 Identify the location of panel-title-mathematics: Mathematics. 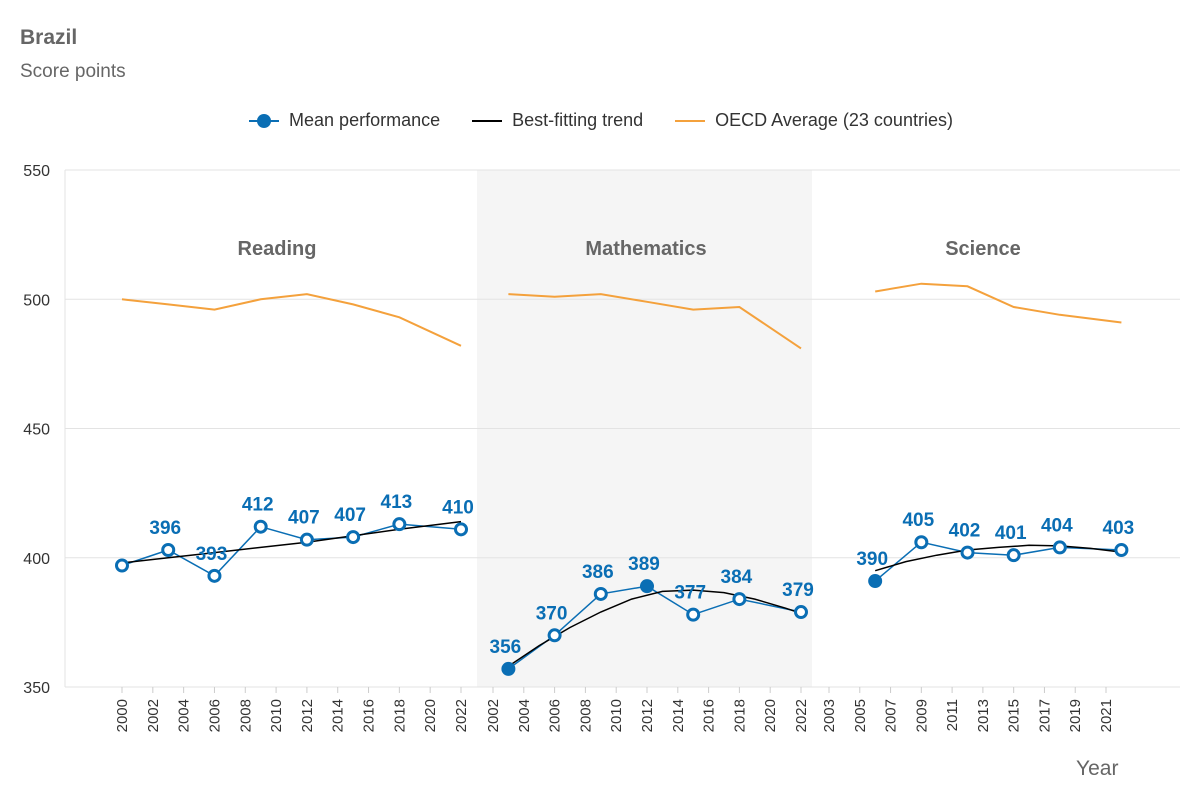
(645, 249).